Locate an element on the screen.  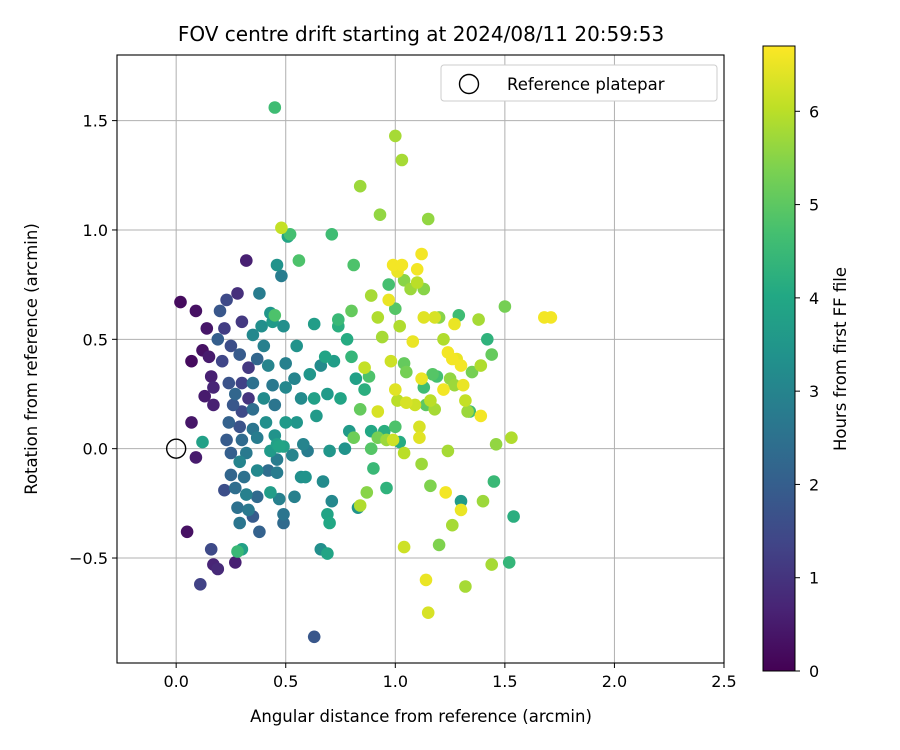
colorbar-tick-label: 3 is located at coordinates (814, 391).